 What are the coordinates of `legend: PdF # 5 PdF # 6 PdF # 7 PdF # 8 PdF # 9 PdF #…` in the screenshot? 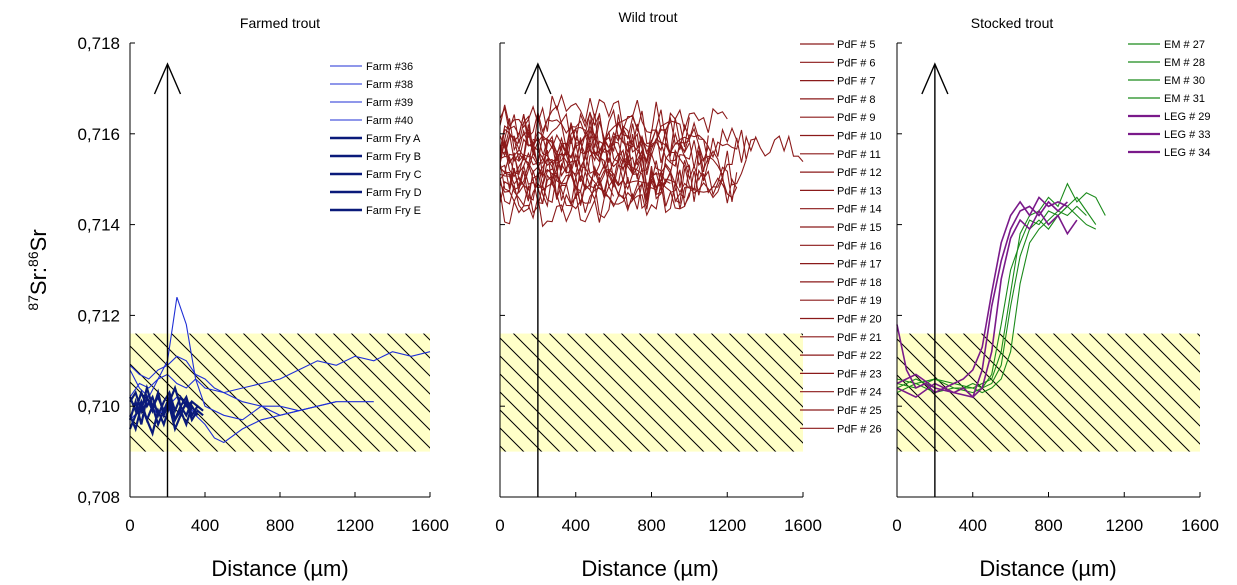 It's located at (841, 237).